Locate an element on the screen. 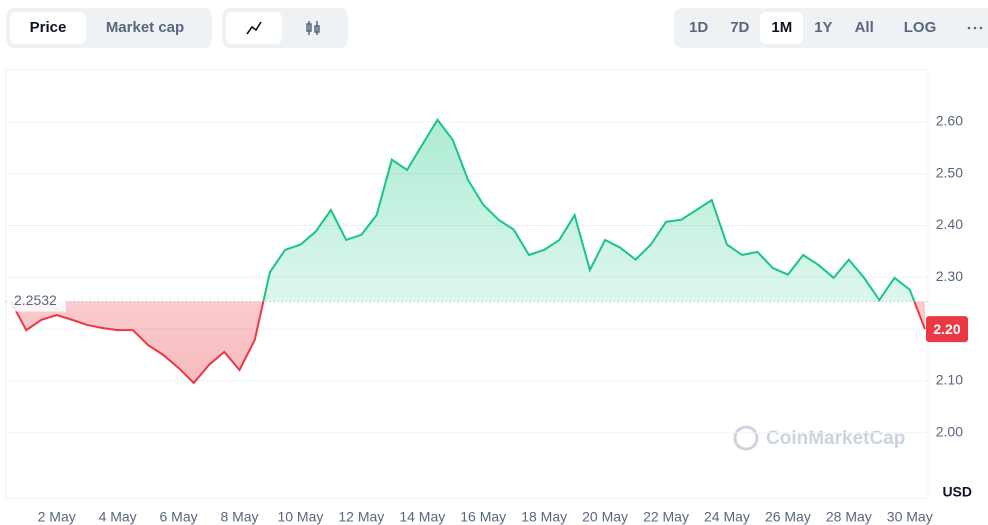 Image resolution: width=988 pixels, height=525 pixels. x-tick-label: 8 May is located at coordinates (239, 517).